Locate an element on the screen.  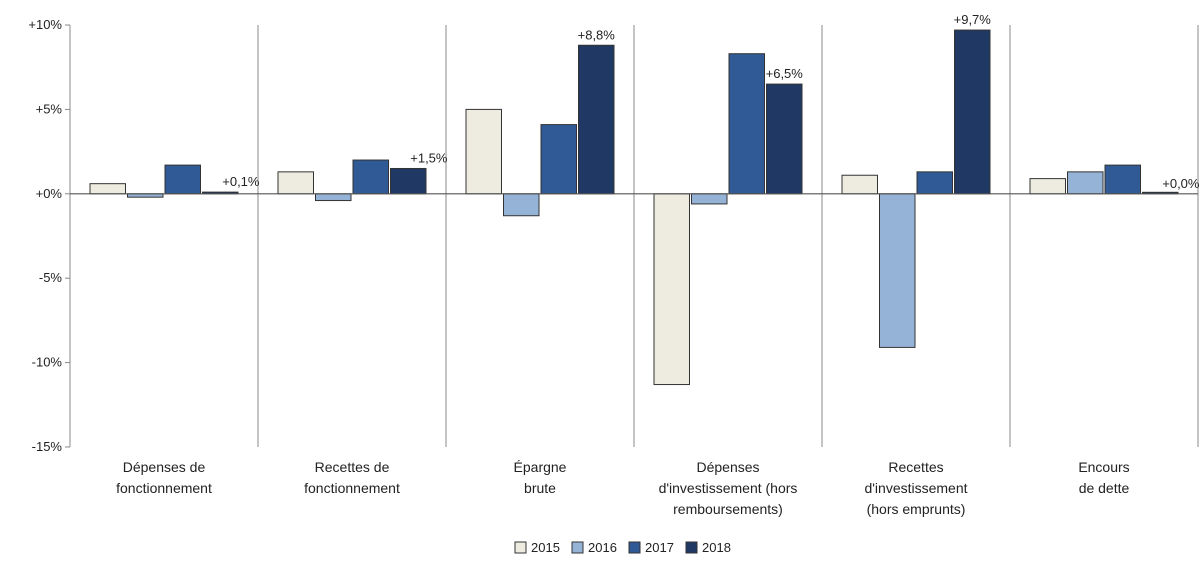
y-tick-label: -10% is located at coordinates (47, 362).